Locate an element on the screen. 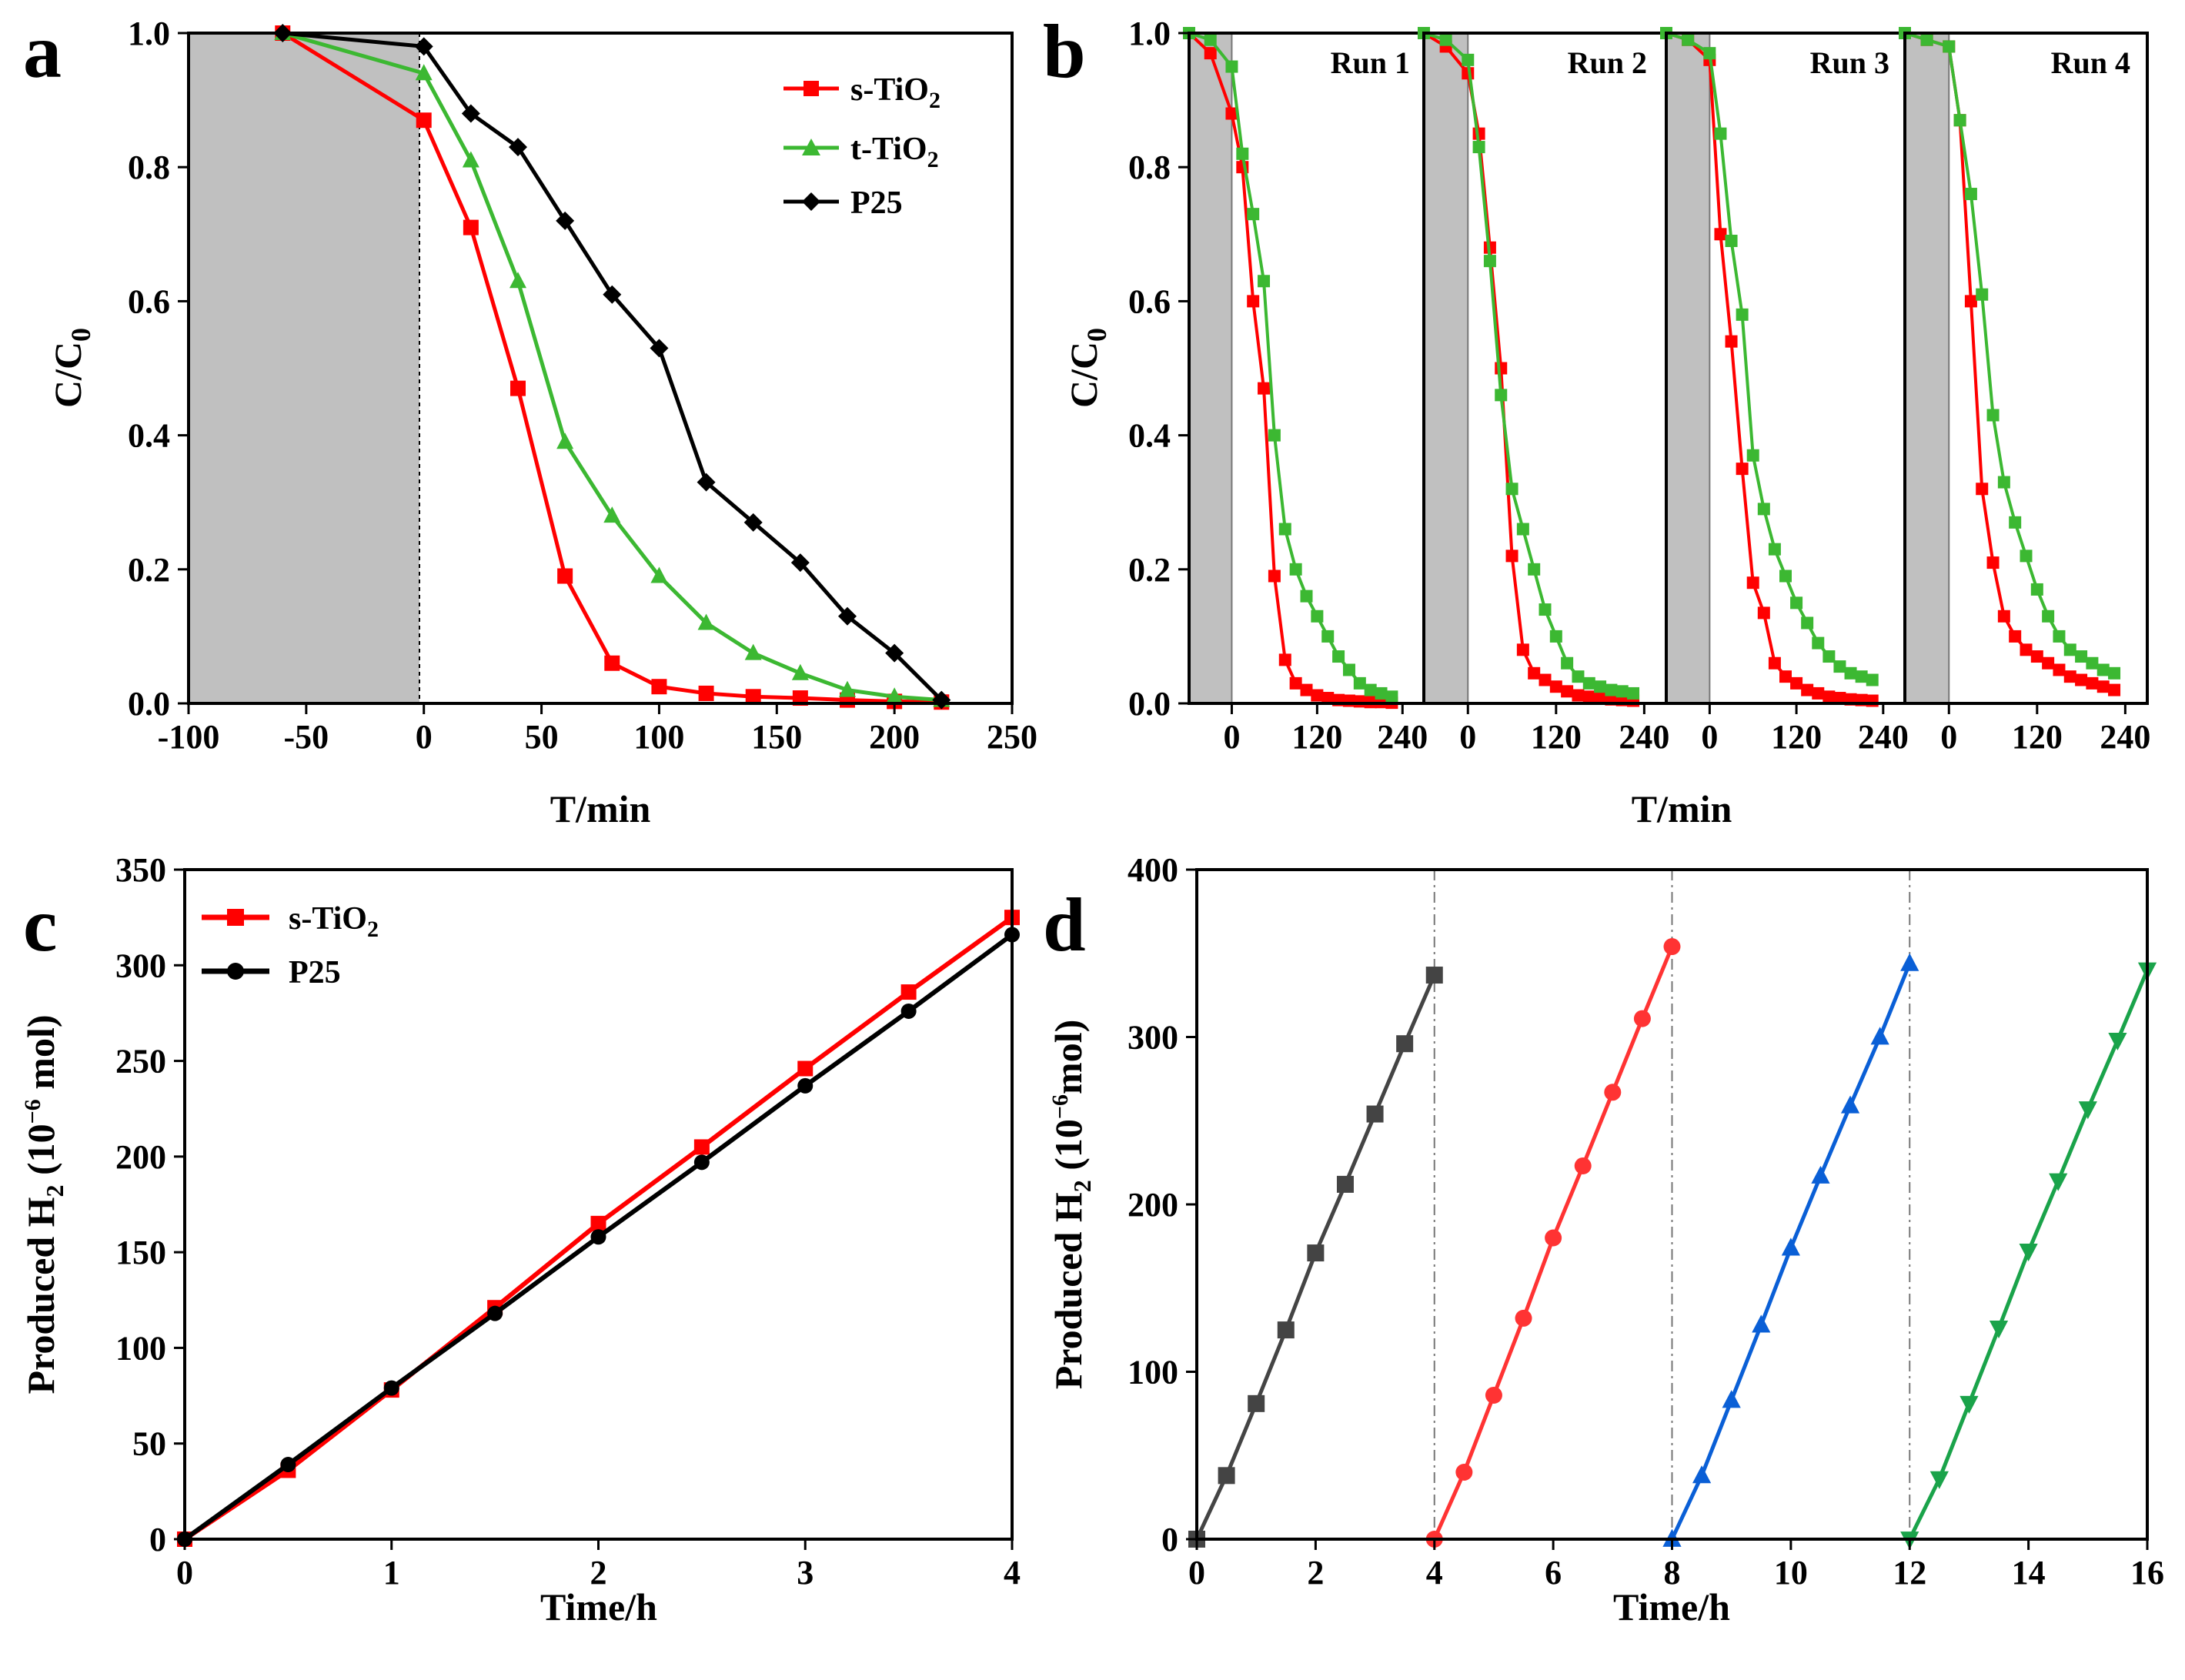  panel-b-run-4-xtick-label-0: 0 is located at coordinates (1949, 737).